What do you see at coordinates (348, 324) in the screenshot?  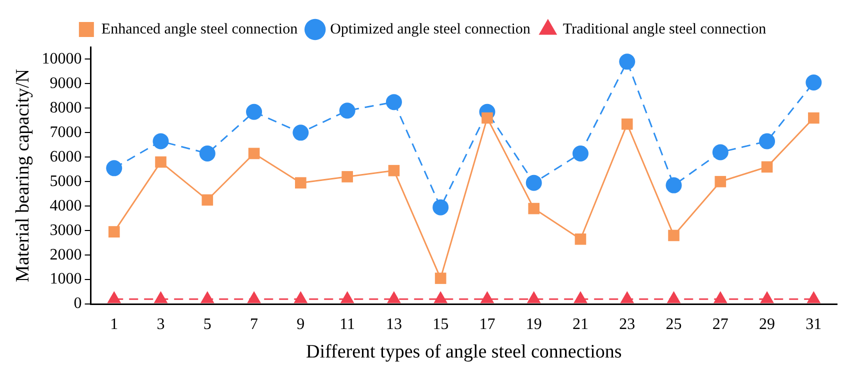 I see `x-tick-label: 11` at bounding box center [348, 324].